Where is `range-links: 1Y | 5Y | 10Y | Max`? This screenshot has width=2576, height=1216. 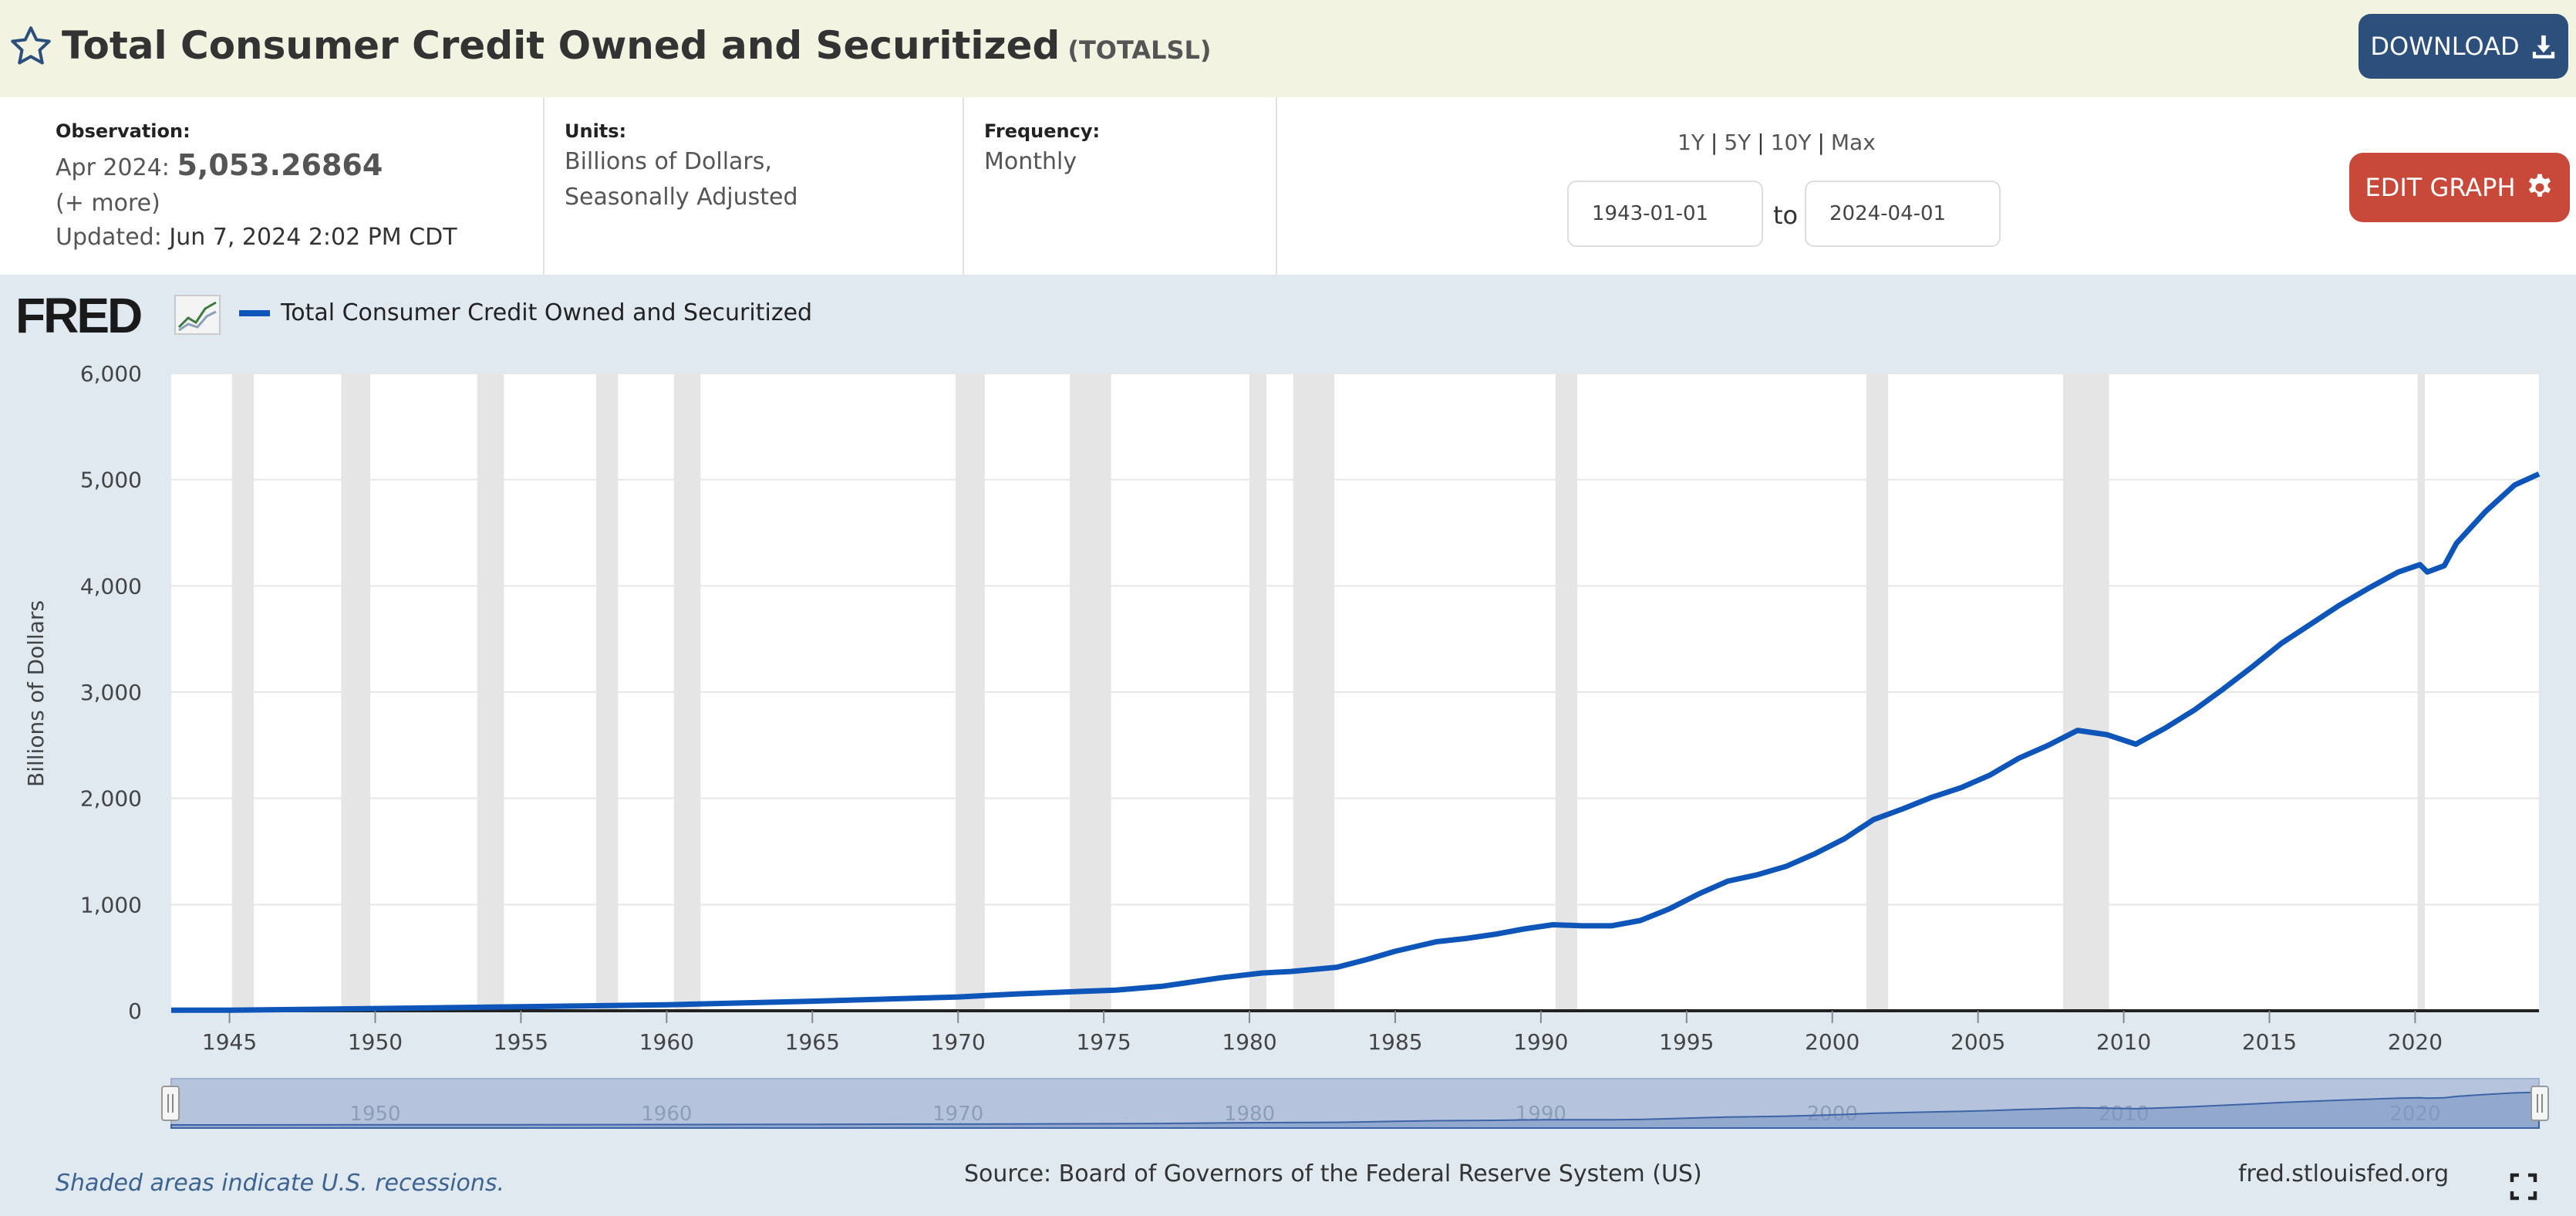
range-links: 1Y | 5Y | 10Y | Max is located at coordinates (1776, 142).